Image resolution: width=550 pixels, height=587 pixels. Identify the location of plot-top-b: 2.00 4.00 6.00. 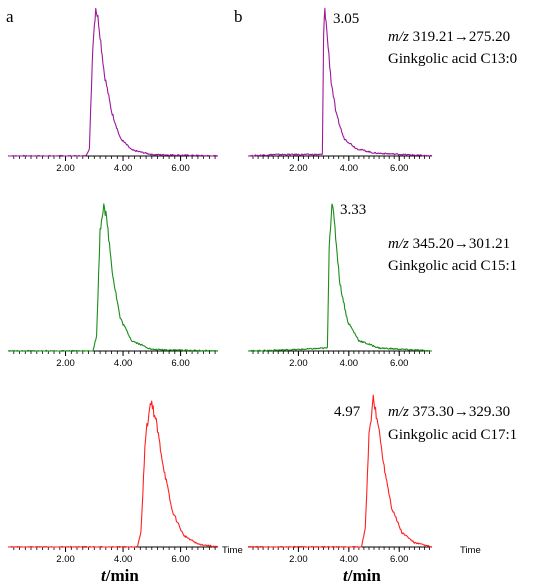
(340, 90).